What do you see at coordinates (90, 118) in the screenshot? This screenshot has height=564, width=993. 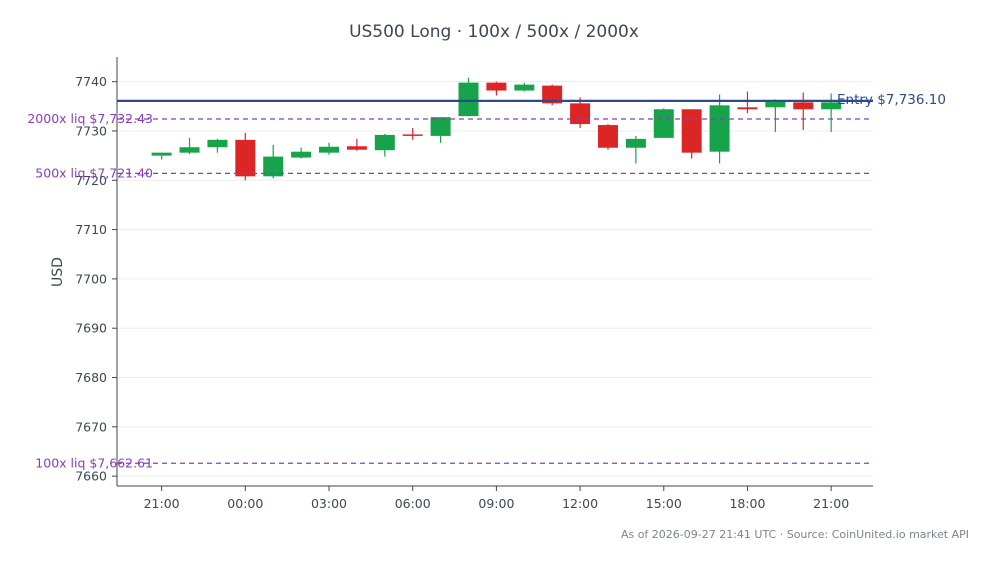 I see `liquidation-label: 2000x liq $7,732.43` at bounding box center [90, 118].